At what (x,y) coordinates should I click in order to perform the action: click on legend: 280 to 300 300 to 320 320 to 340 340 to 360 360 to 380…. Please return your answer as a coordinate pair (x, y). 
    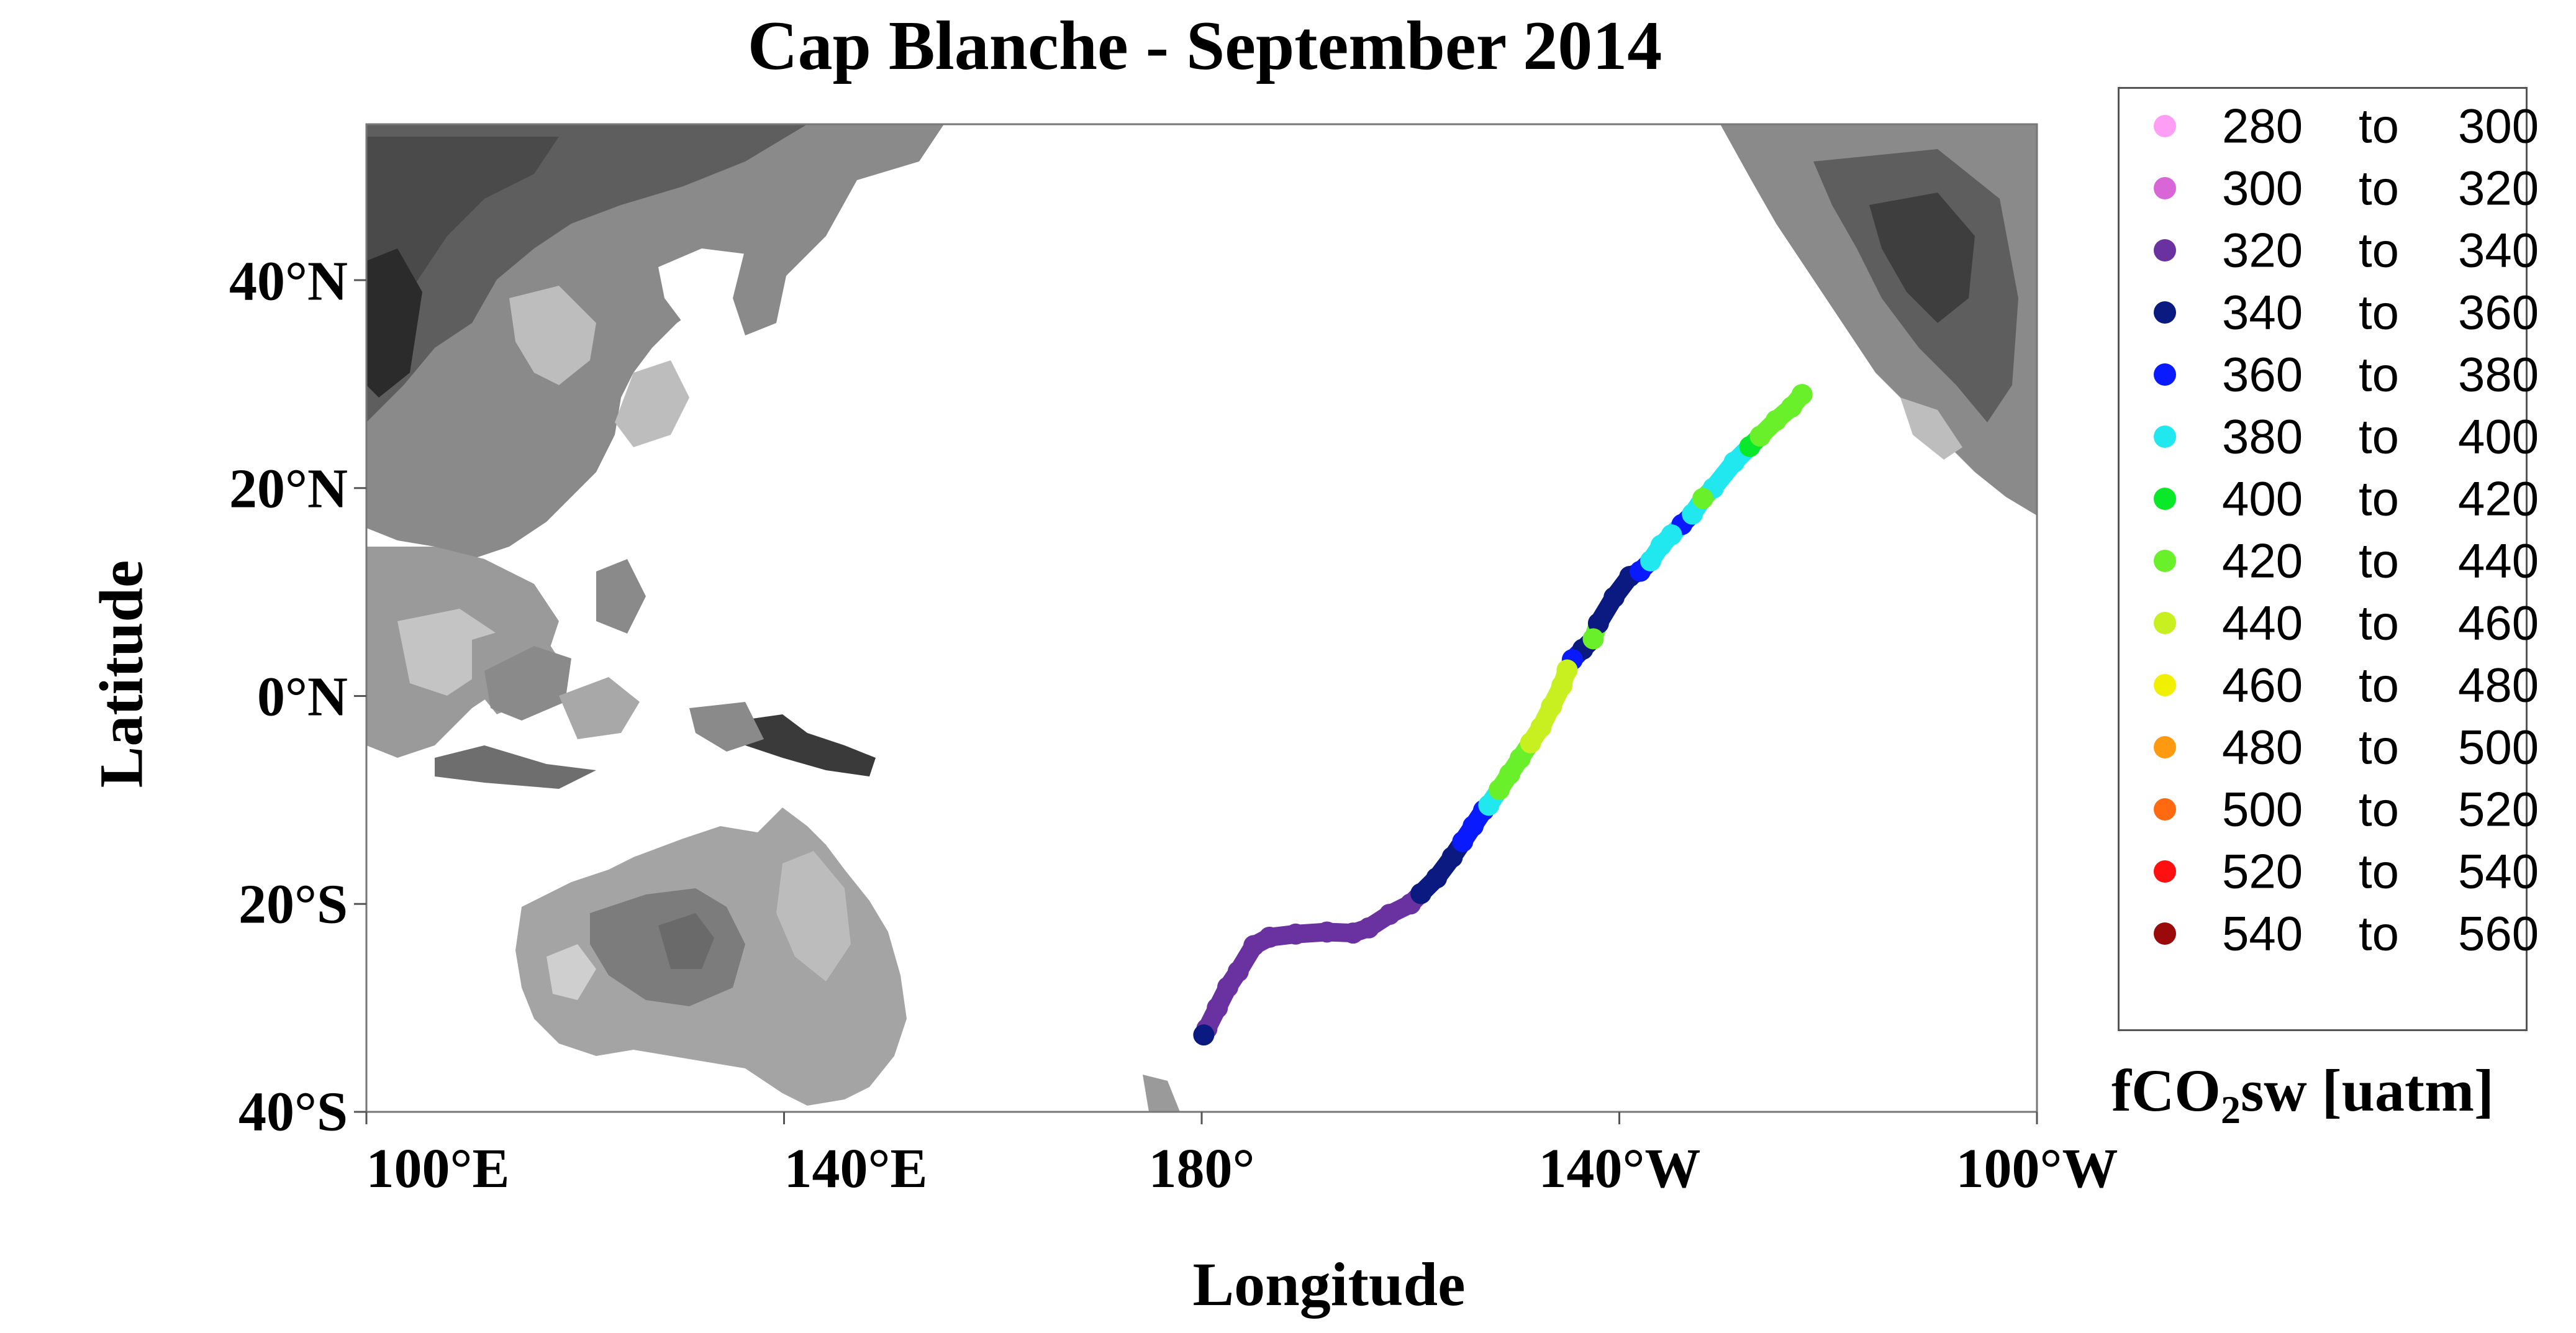
    Looking at the image, I should click on (2328, 559).